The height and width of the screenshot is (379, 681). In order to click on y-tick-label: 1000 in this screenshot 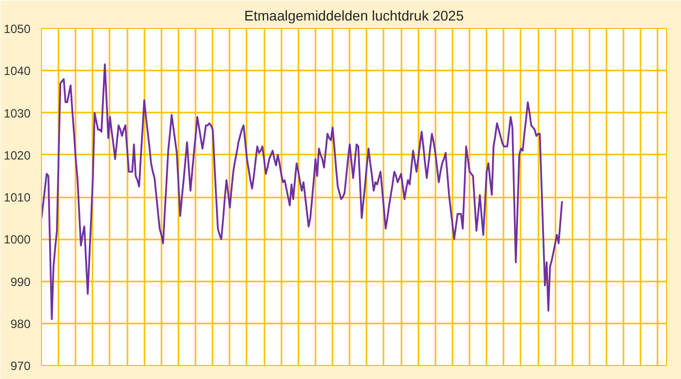, I will do `click(17, 239)`.